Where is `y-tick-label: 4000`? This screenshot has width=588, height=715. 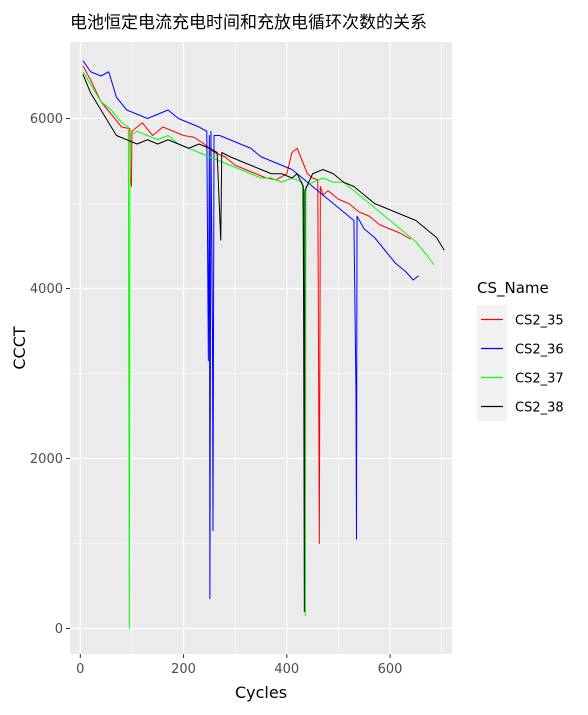 y-tick-label: 4000 is located at coordinates (46, 289).